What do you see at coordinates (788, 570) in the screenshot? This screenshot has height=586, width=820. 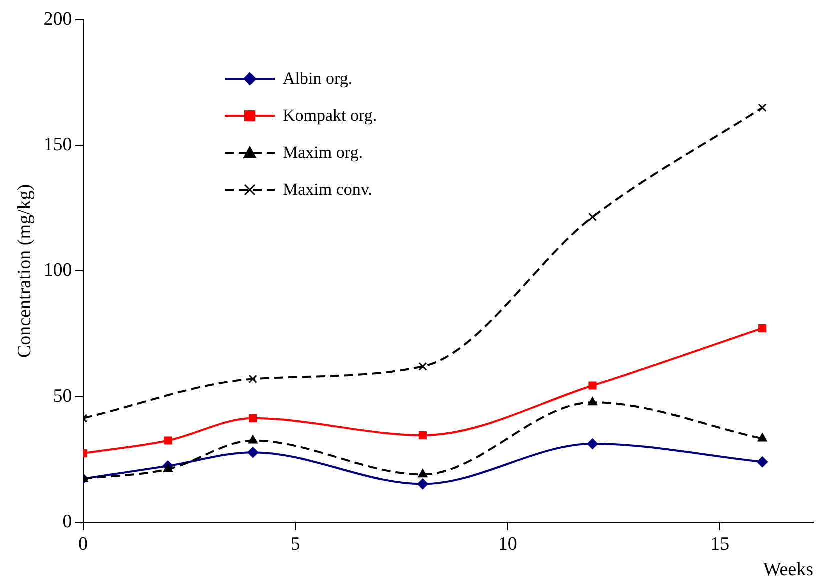 I see `x-axis-title: Weeks` at bounding box center [788, 570].